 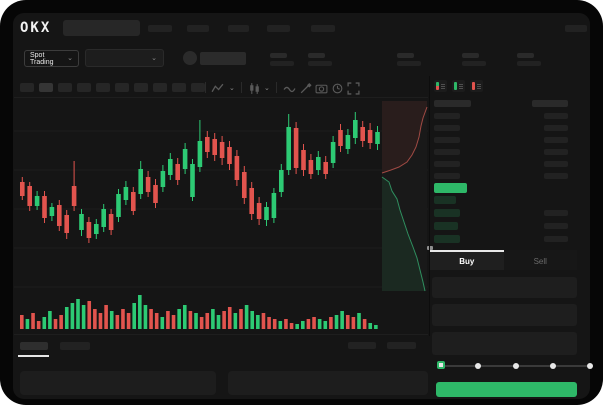 What do you see at coordinates (289, 88) in the screenshot?
I see `line-style-icon` at bounding box center [289, 88].